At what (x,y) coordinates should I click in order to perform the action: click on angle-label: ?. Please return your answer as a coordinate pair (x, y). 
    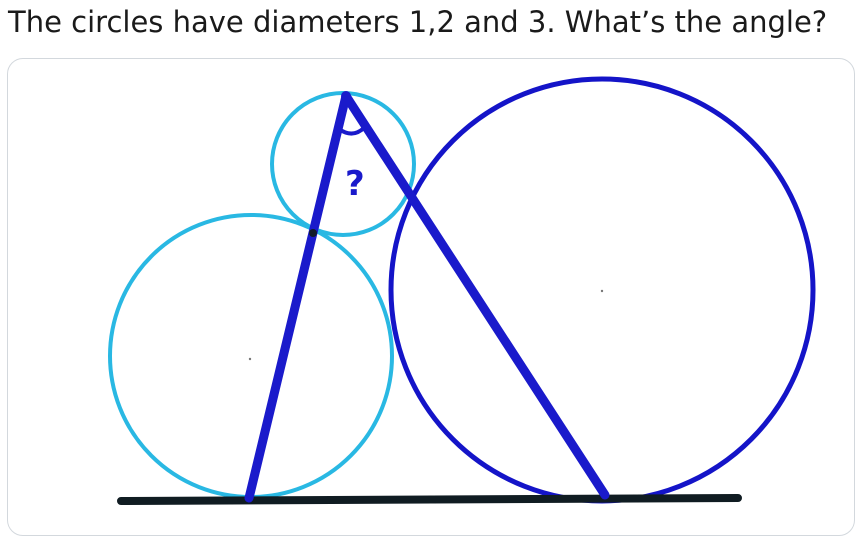
    Looking at the image, I should click on (355, 184).